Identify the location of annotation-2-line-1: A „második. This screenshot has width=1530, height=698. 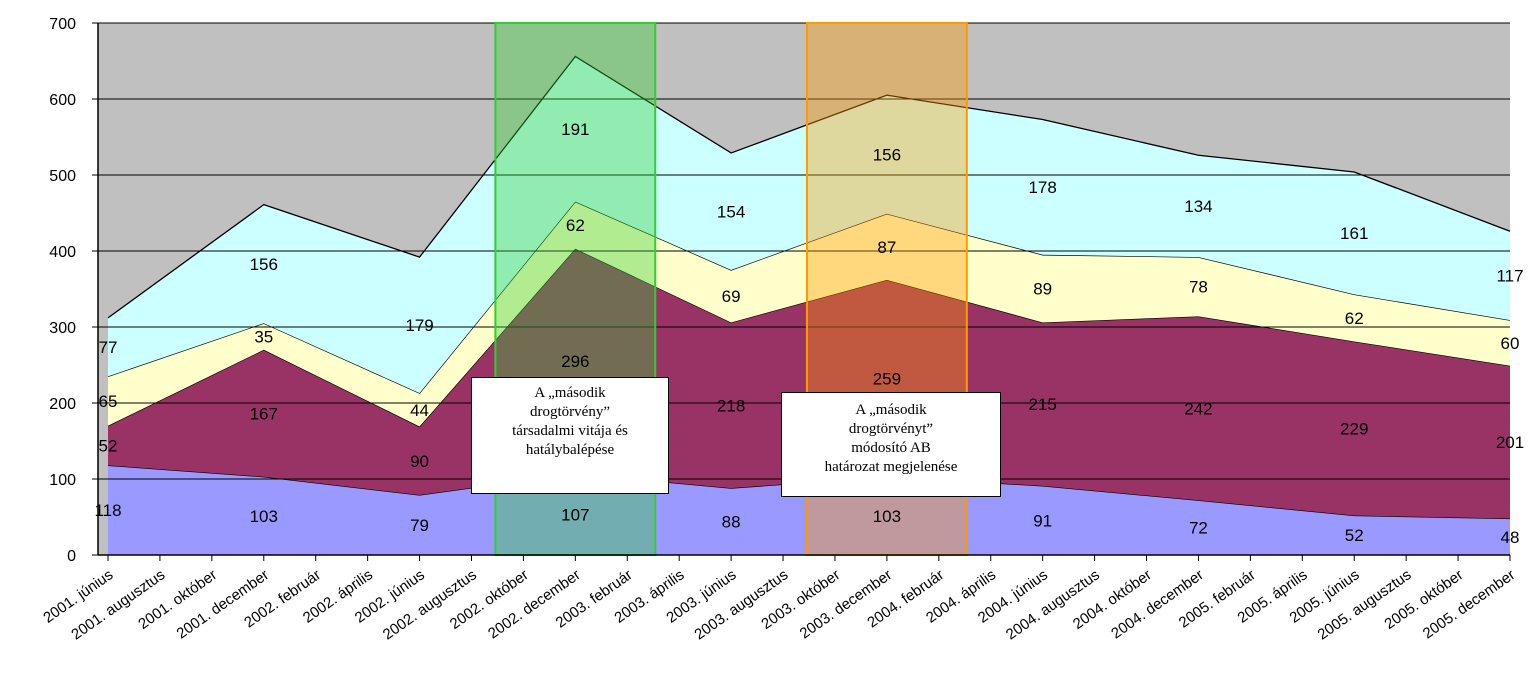
(891, 410).